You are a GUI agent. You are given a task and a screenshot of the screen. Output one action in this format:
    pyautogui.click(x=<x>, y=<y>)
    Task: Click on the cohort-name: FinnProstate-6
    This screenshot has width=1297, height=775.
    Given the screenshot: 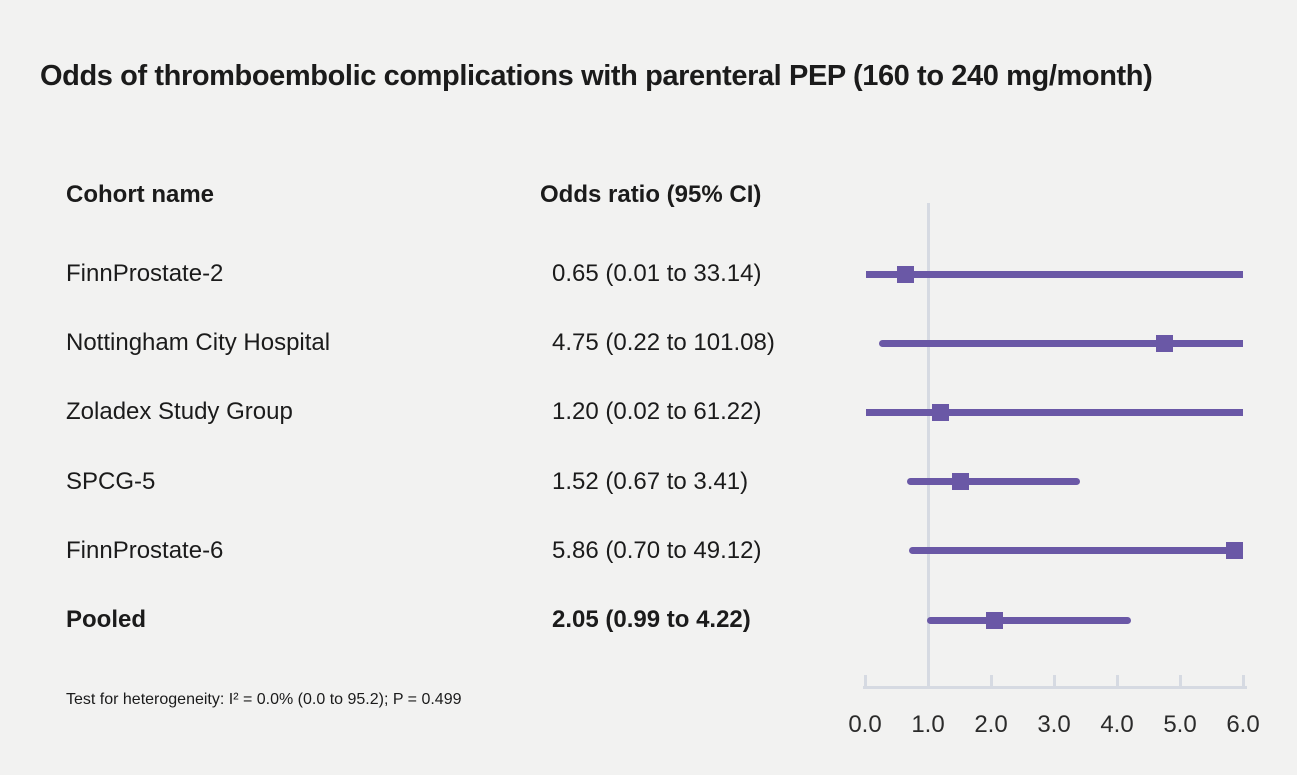 What is the action you would take?
    pyautogui.click(x=145, y=550)
    